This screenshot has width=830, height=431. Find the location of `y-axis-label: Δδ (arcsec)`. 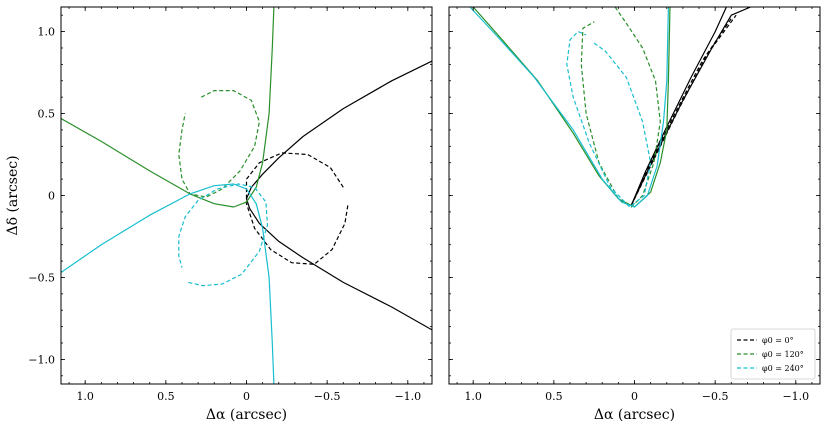

y-axis-label: Δδ (arcsec) is located at coordinates (13, 195).